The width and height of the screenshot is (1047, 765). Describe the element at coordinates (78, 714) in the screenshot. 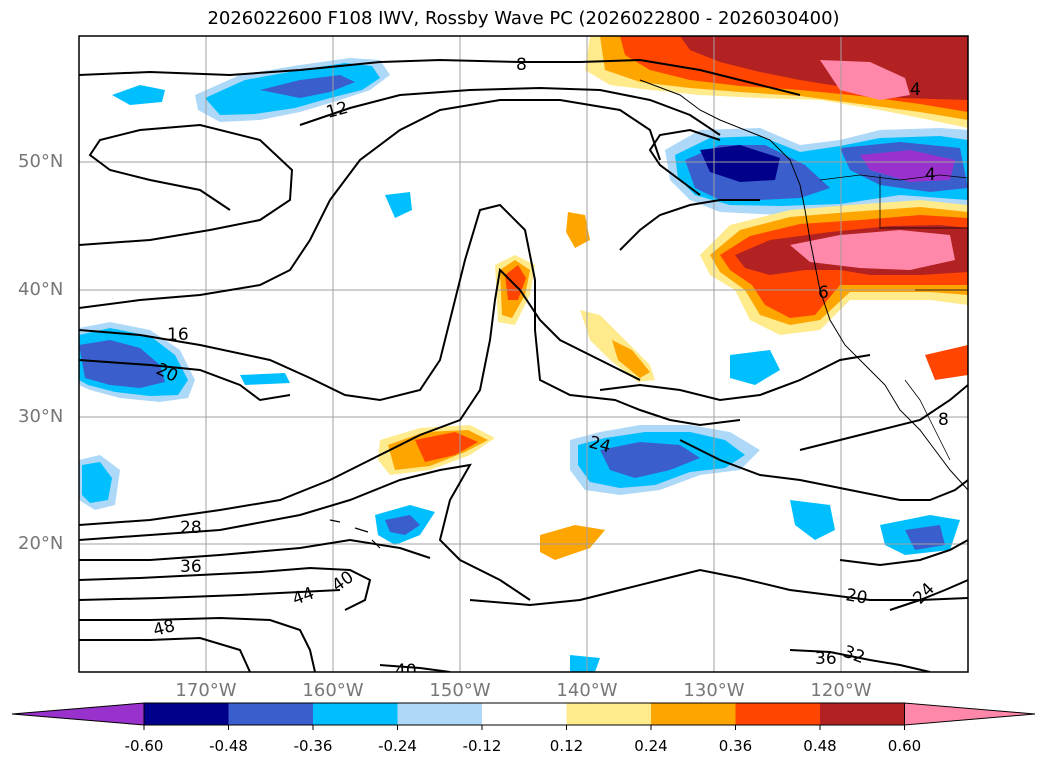

I see `colorbar-lower-extension` at that location.